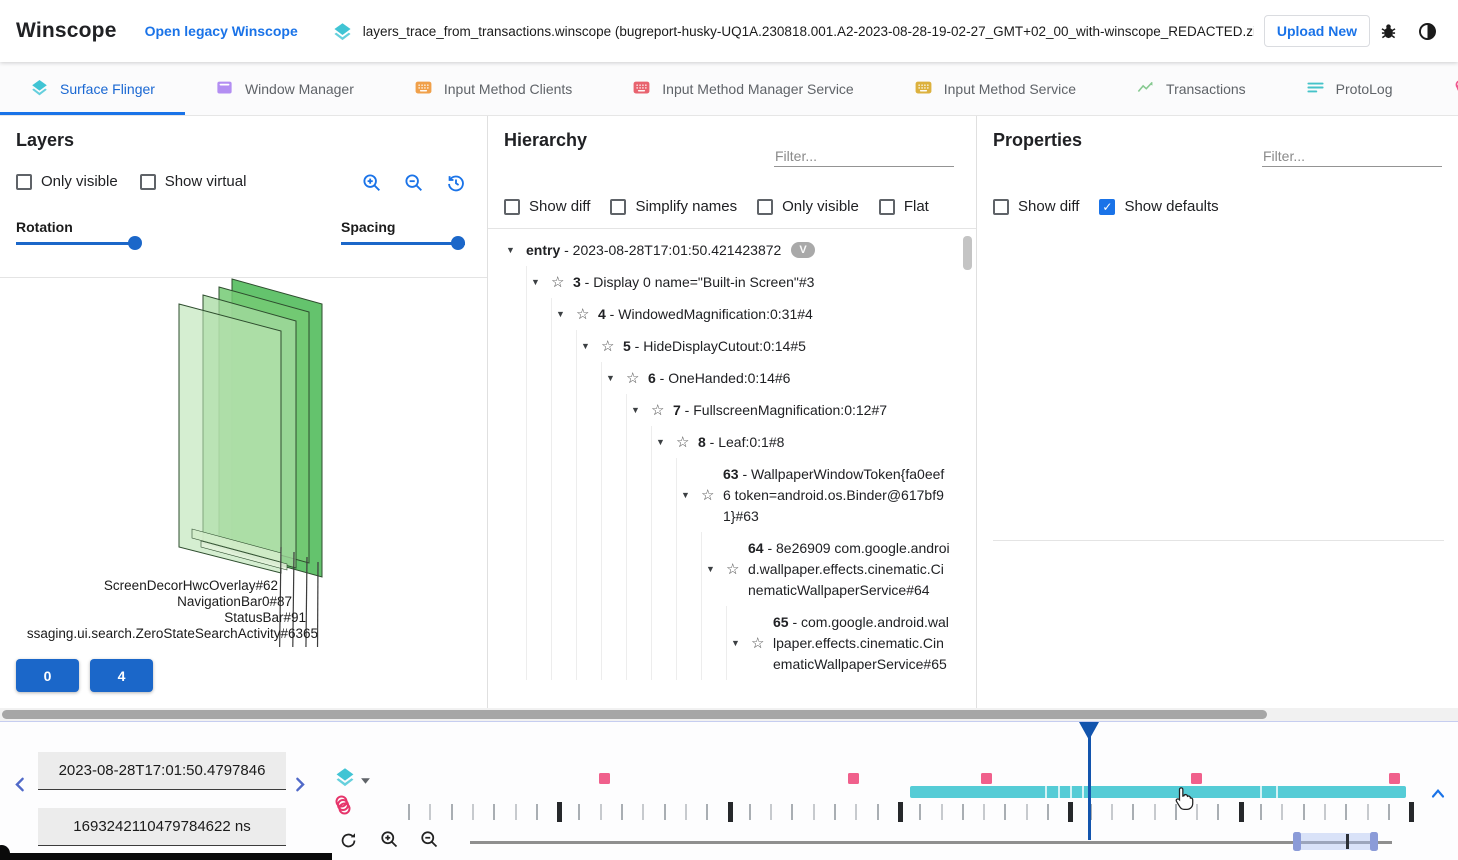 This screenshot has width=1458, height=860. What do you see at coordinates (776, 378) in the screenshot?
I see `tree-node: ▼ ☆ 6 - OneHanded:0:14#6` at bounding box center [776, 378].